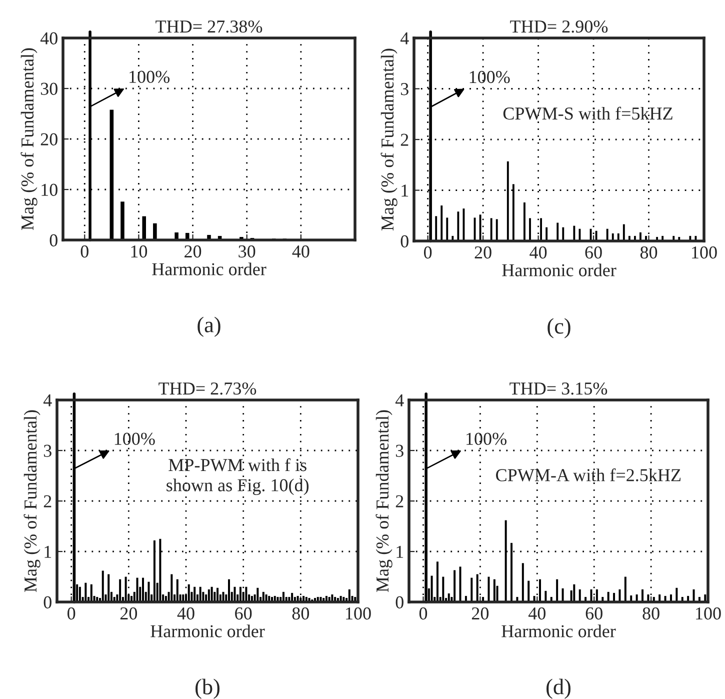 The width and height of the screenshot is (725, 699). What do you see at coordinates (558, 688) in the screenshot?
I see `text: (d)` at bounding box center [558, 688].